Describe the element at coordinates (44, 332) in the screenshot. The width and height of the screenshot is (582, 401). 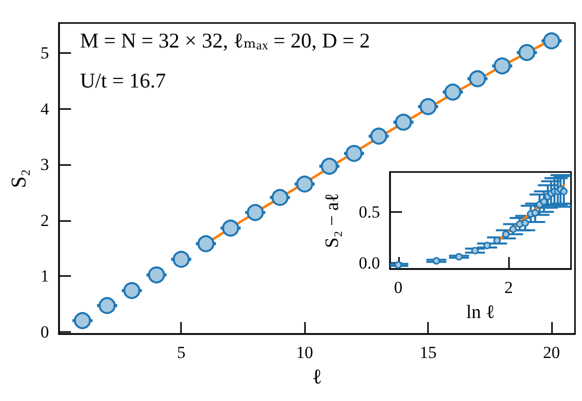
I see `y-tick-label: 0` at that location.